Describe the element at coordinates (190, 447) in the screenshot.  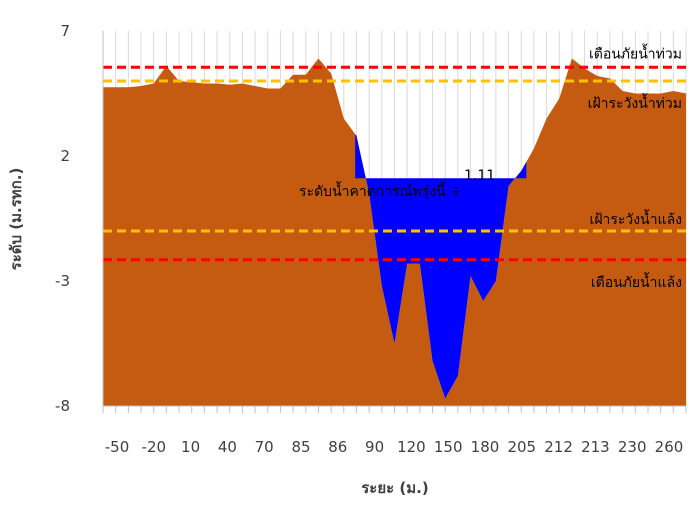
I see `x-tick-label: 10` at that location.